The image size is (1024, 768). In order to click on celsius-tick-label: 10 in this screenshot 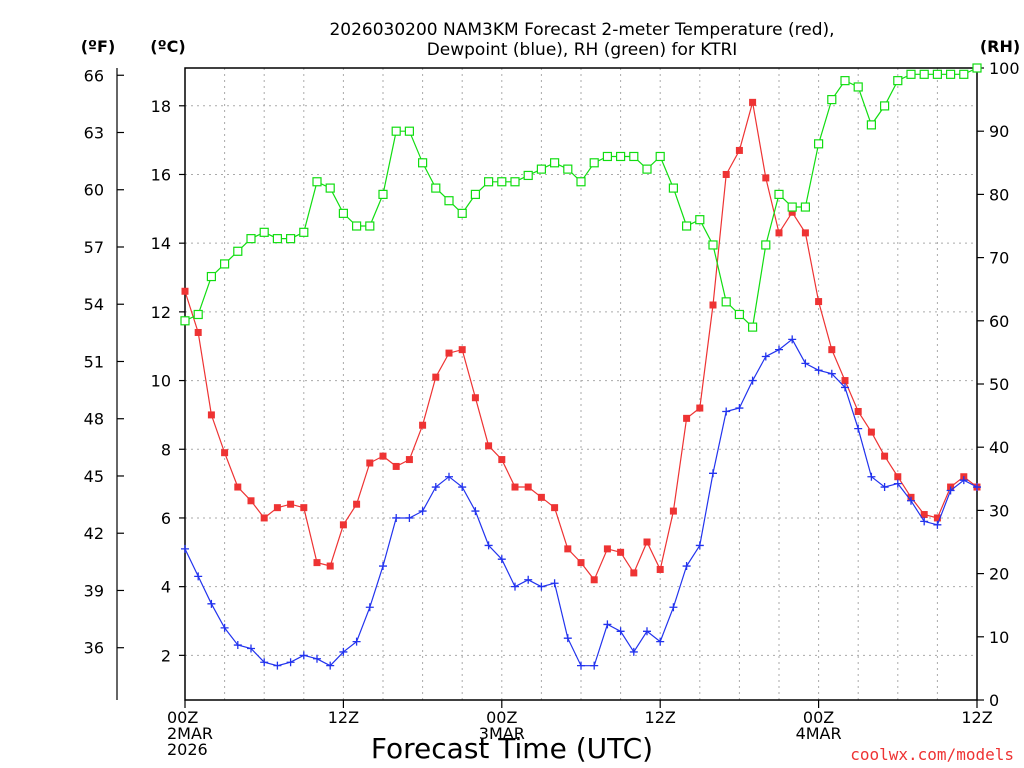, I will do `click(161, 381)`.